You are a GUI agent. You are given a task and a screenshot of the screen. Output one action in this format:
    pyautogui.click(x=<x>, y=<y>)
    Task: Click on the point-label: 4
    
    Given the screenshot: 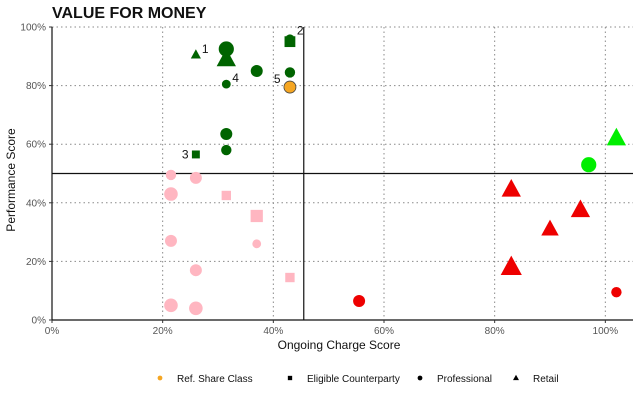 What is the action you would take?
    pyautogui.click(x=235, y=78)
    